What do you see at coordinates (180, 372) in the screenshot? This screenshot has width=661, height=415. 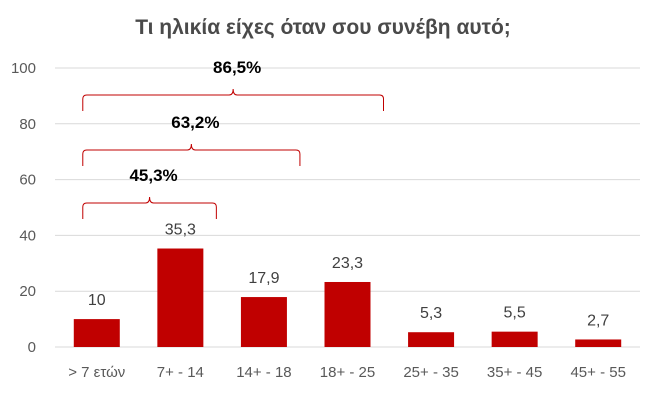 I see `x-tick-label: 7+ - 14` at bounding box center [180, 372].